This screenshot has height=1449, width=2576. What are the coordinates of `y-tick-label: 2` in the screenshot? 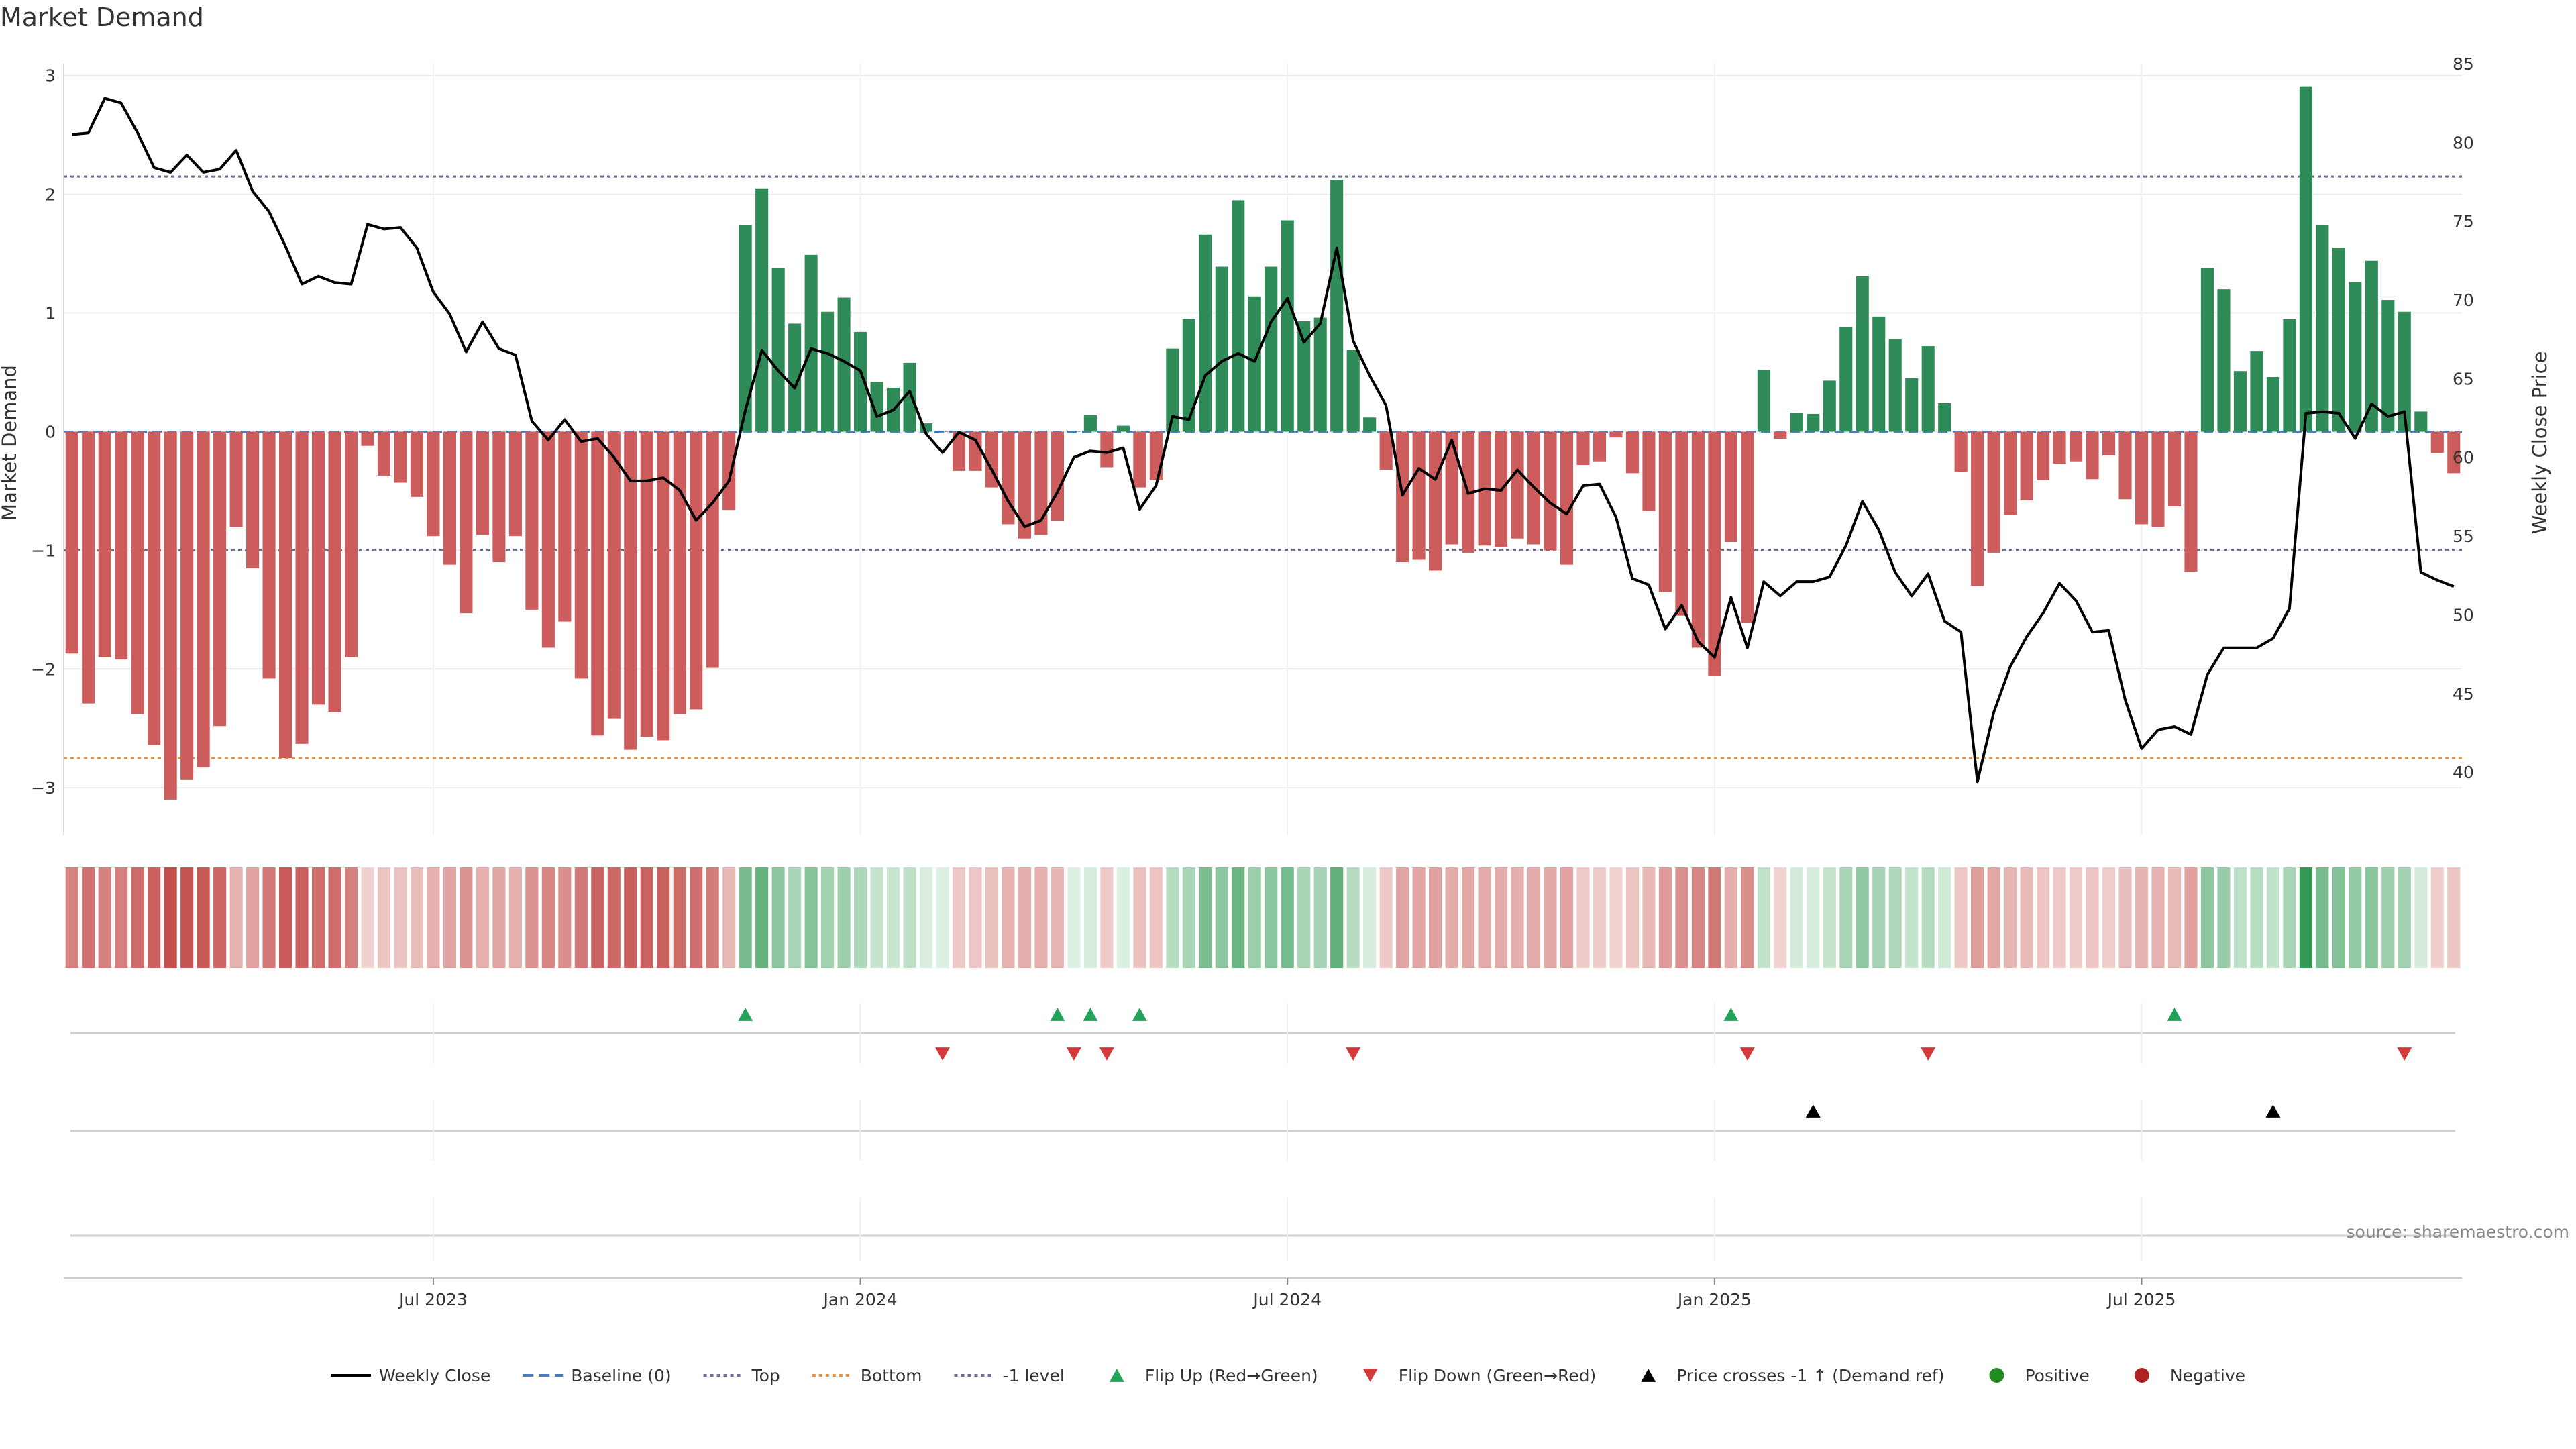 It's located at (50, 195).